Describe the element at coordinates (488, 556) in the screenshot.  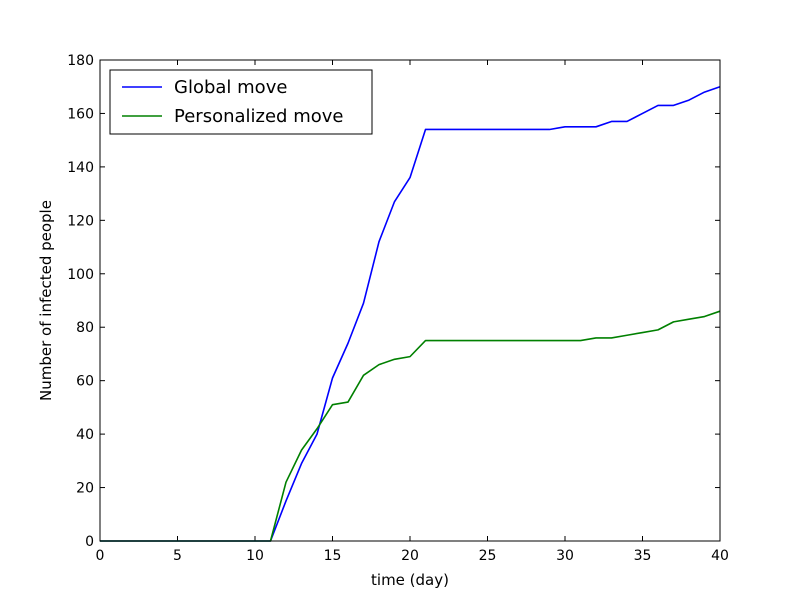
I see `x-tick-label: 25` at that location.